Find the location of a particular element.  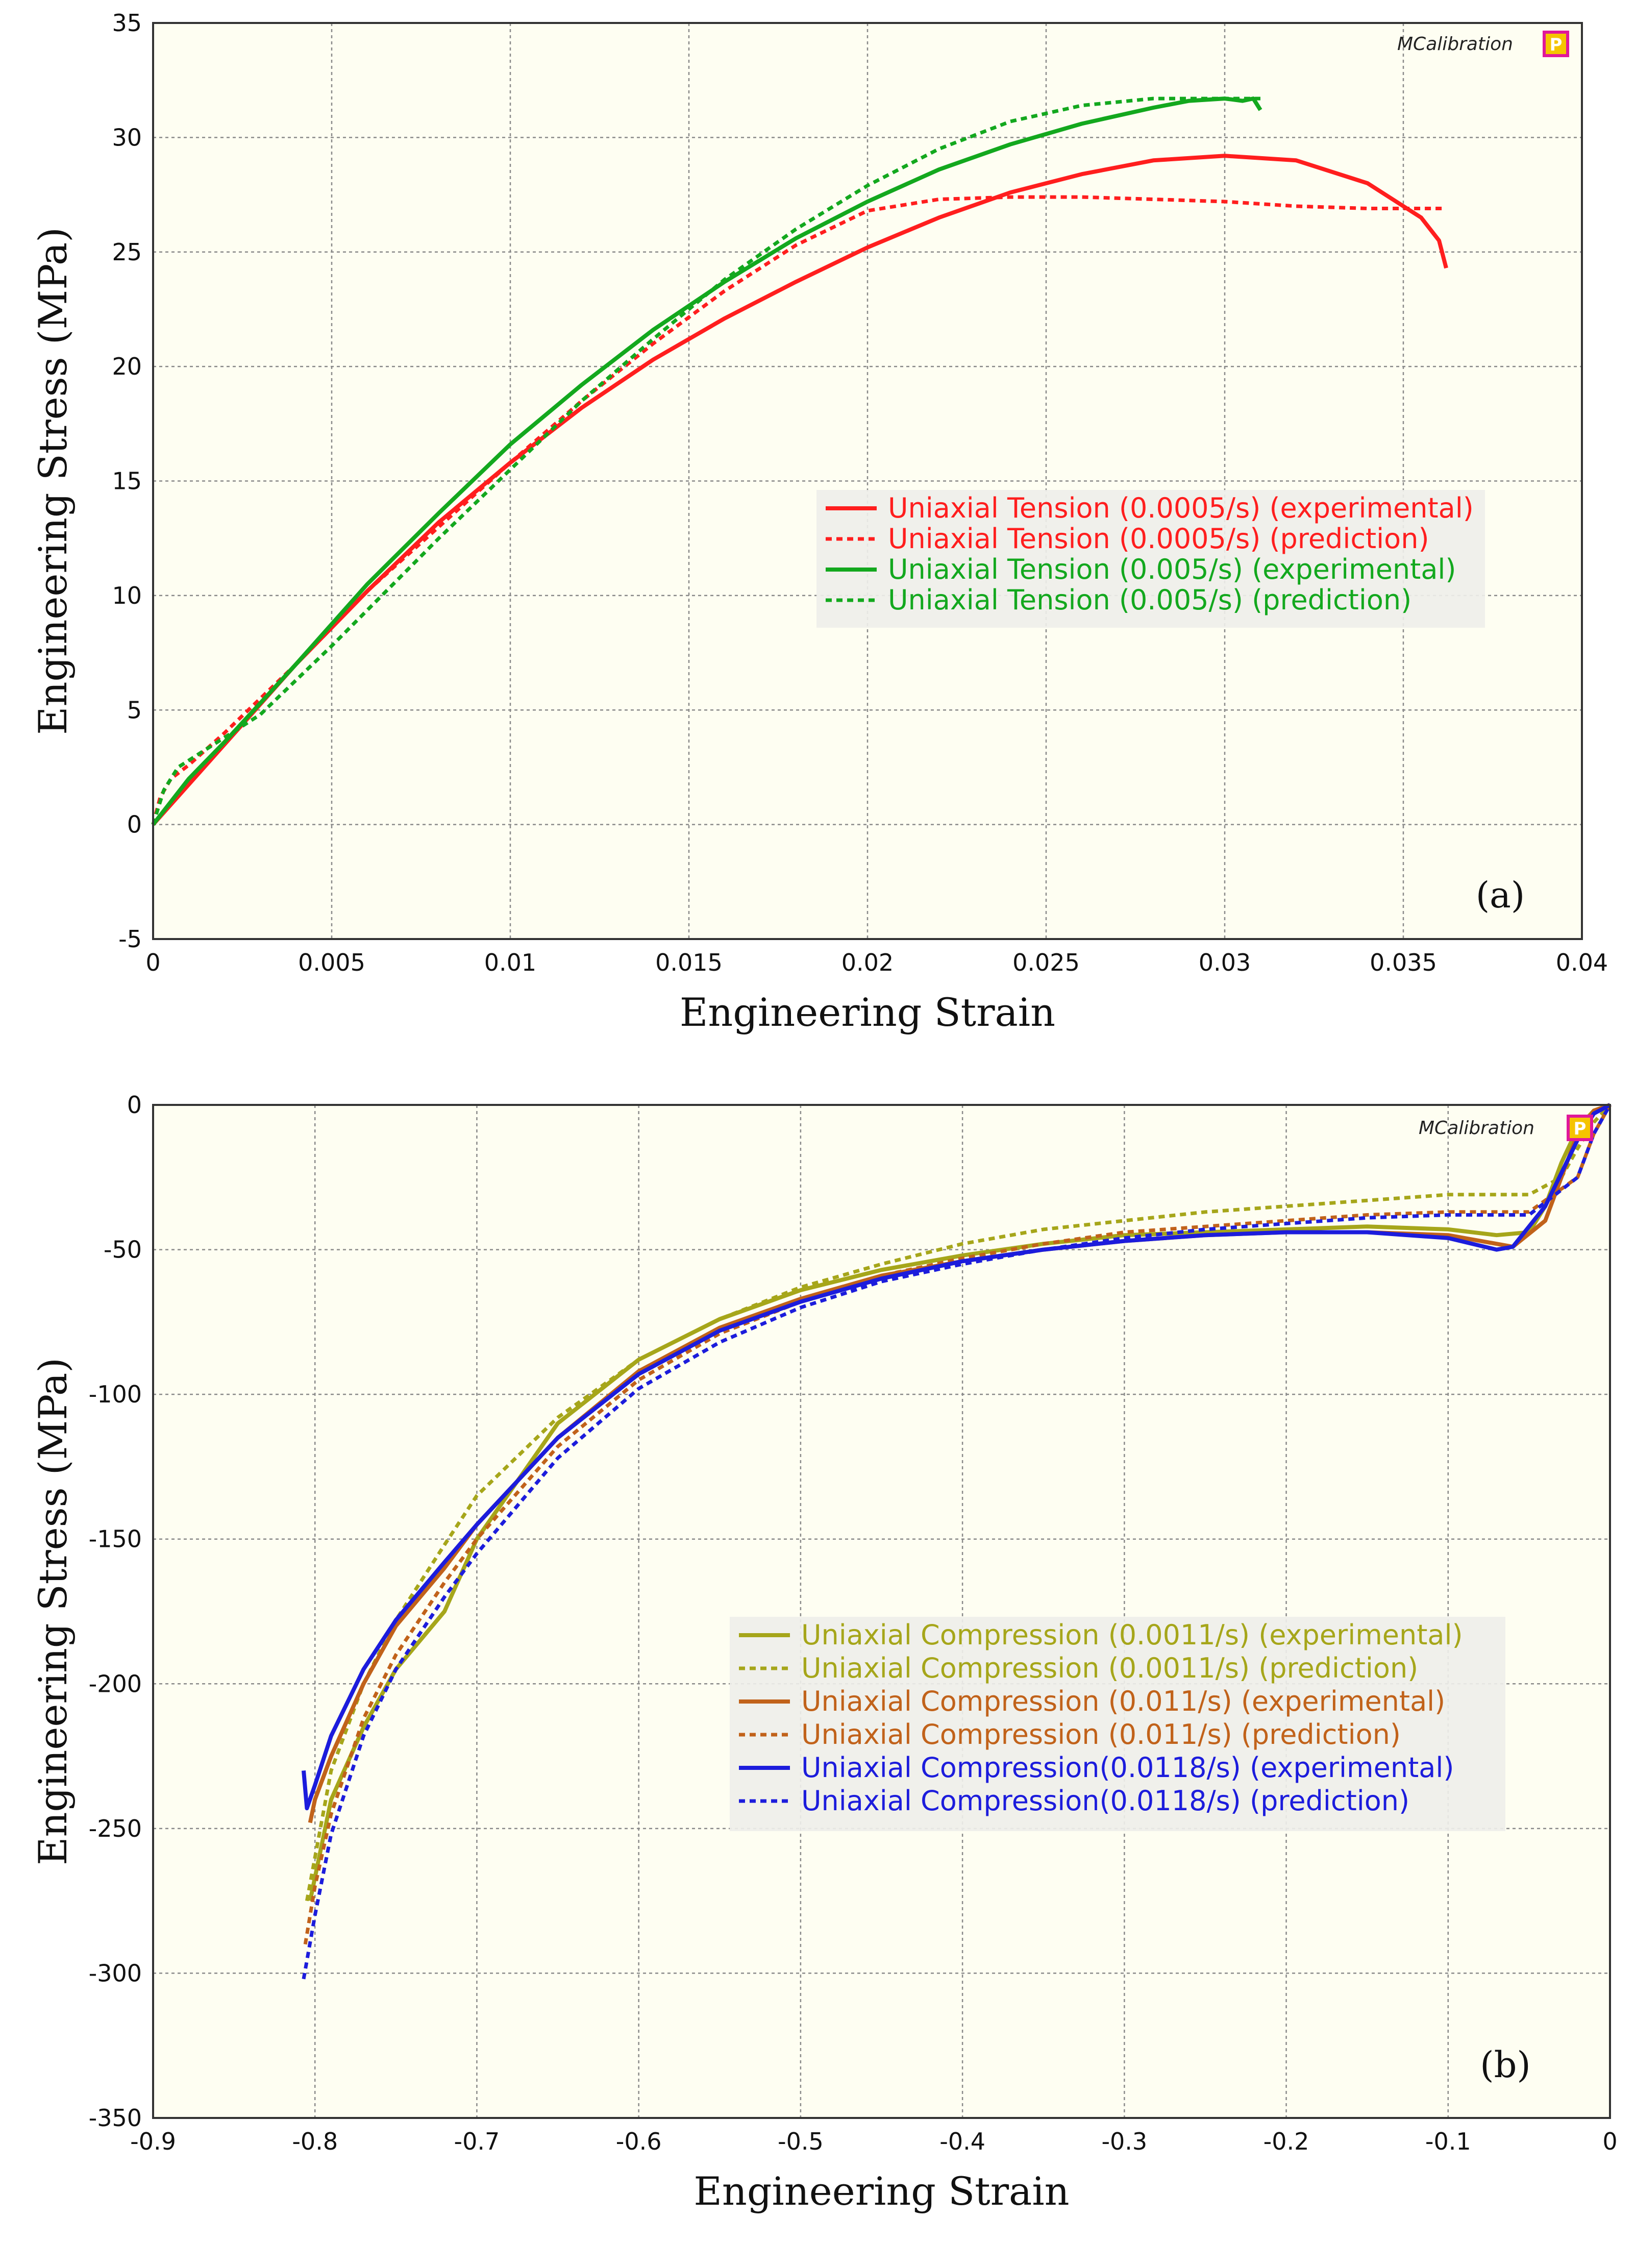

x-tick-label: -0.6 is located at coordinates (639, 2141).